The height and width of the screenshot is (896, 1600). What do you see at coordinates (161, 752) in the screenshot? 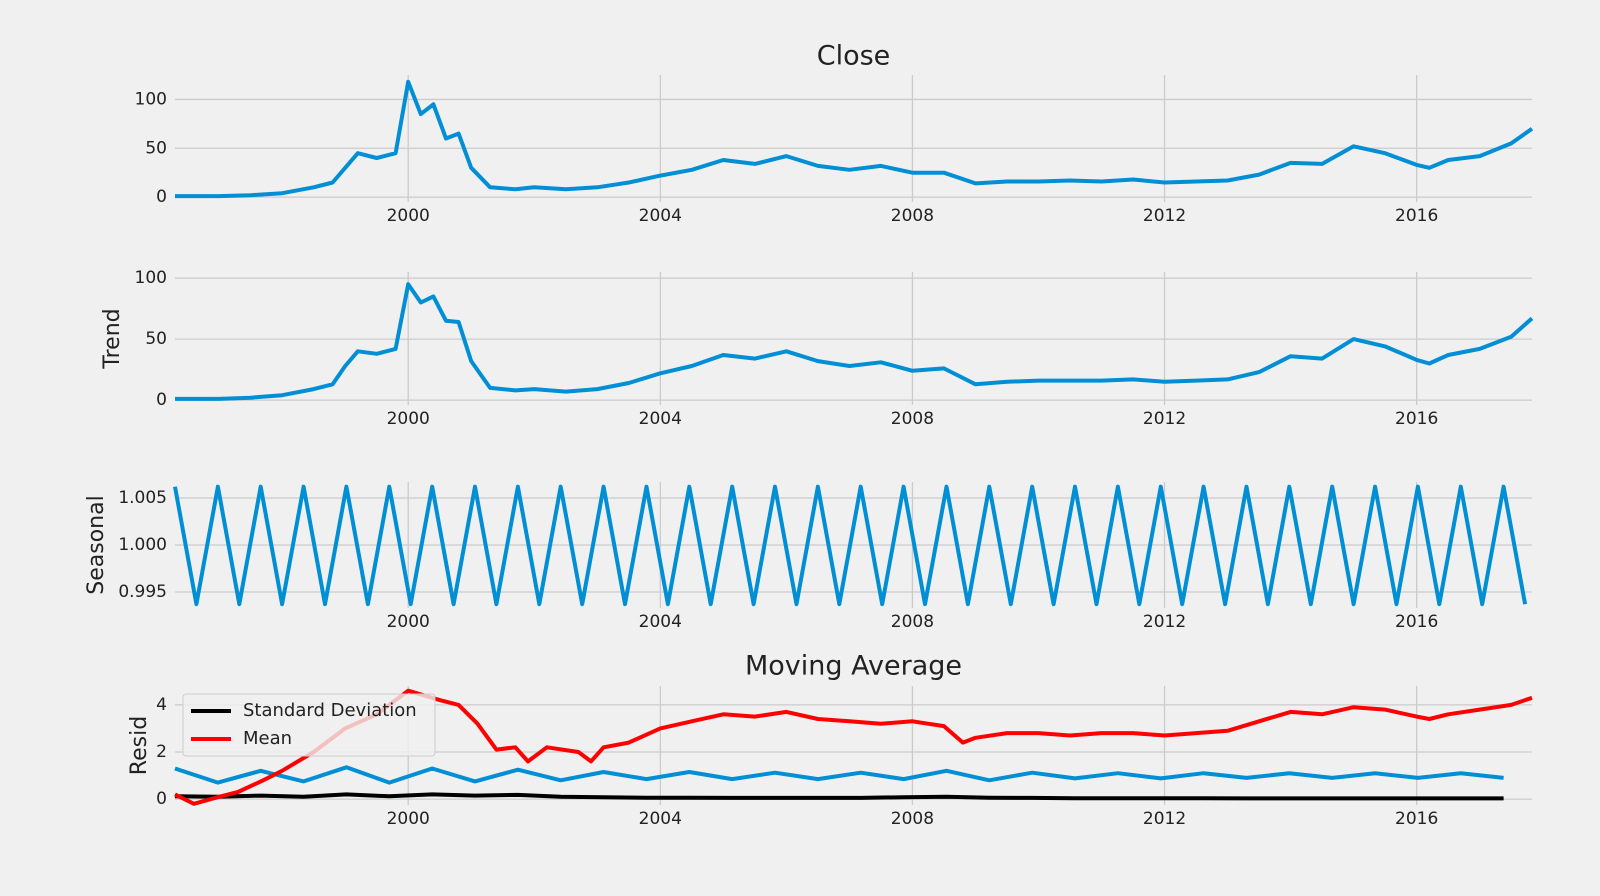
I see `y-tick-label: 2` at bounding box center [161, 752].